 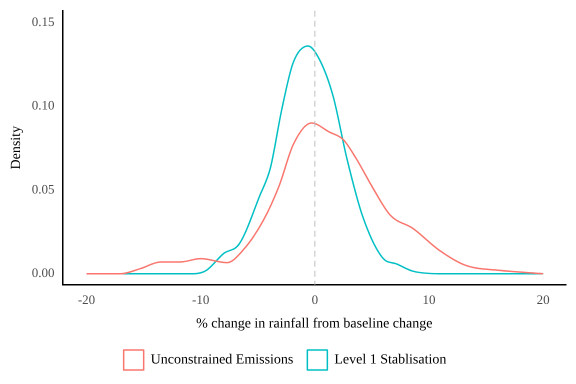 I want to click on x-tick-label: 10, so click(x=429, y=299).